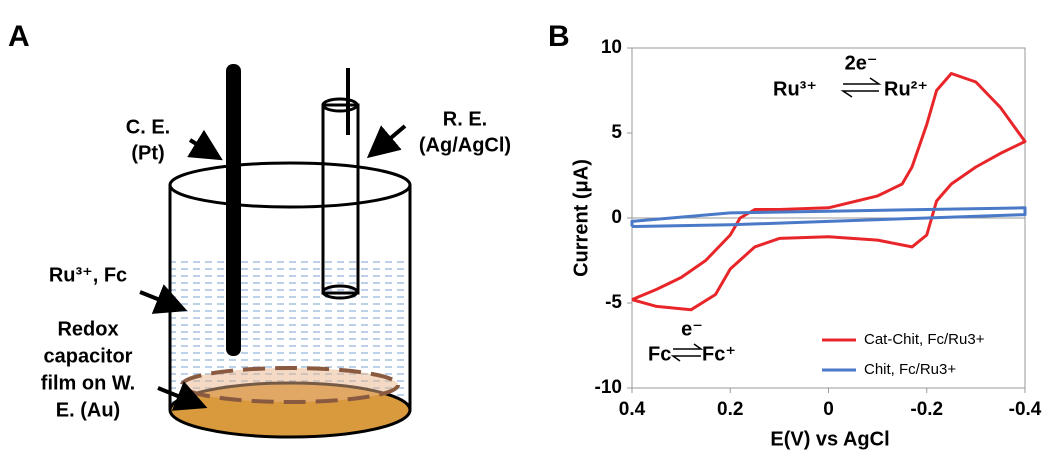  I want to click on annotation: Ru²⁺, so click(906, 89).